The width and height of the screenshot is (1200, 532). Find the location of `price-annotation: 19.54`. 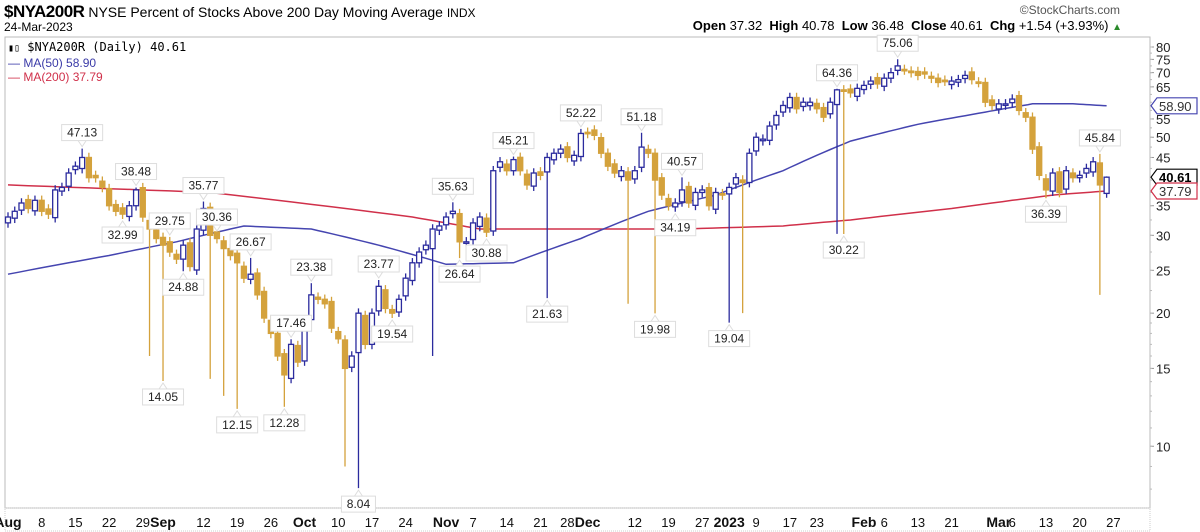

price-annotation: 19.54 is located at coordinates (392, 331).